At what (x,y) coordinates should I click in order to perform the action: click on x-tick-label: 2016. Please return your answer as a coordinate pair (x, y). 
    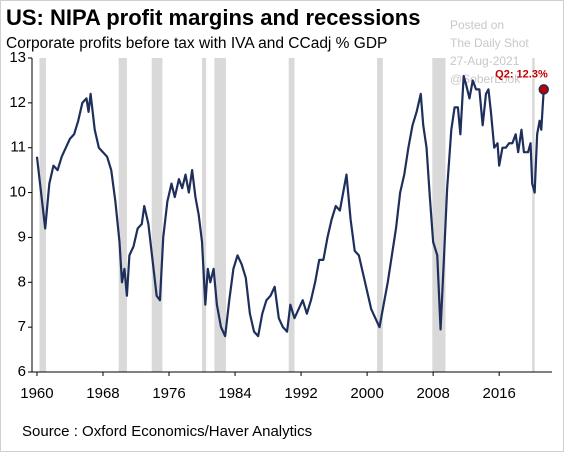
    Looking at the image, I should click on (498, 393).